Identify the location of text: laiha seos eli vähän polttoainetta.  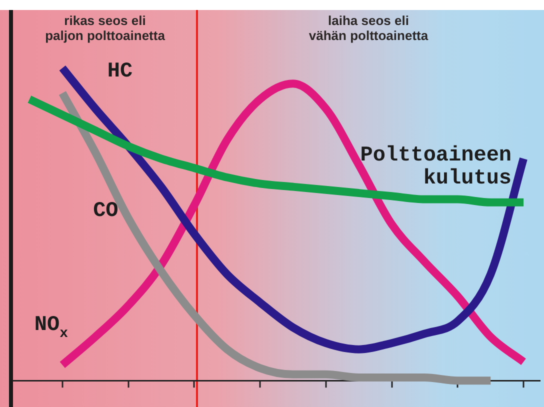
(368, 28).